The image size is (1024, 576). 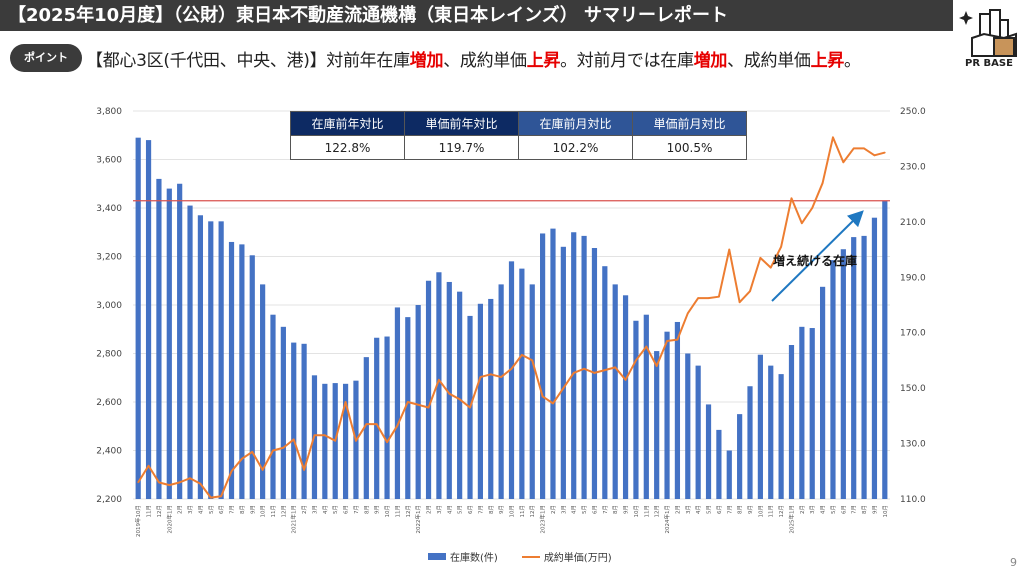 What do you see at coordinates (248, 61) in the screenshot?
I see `point-text: 【都心3区(千代田、中央、港)】対前年在庫` at bounding box center [248, 61].